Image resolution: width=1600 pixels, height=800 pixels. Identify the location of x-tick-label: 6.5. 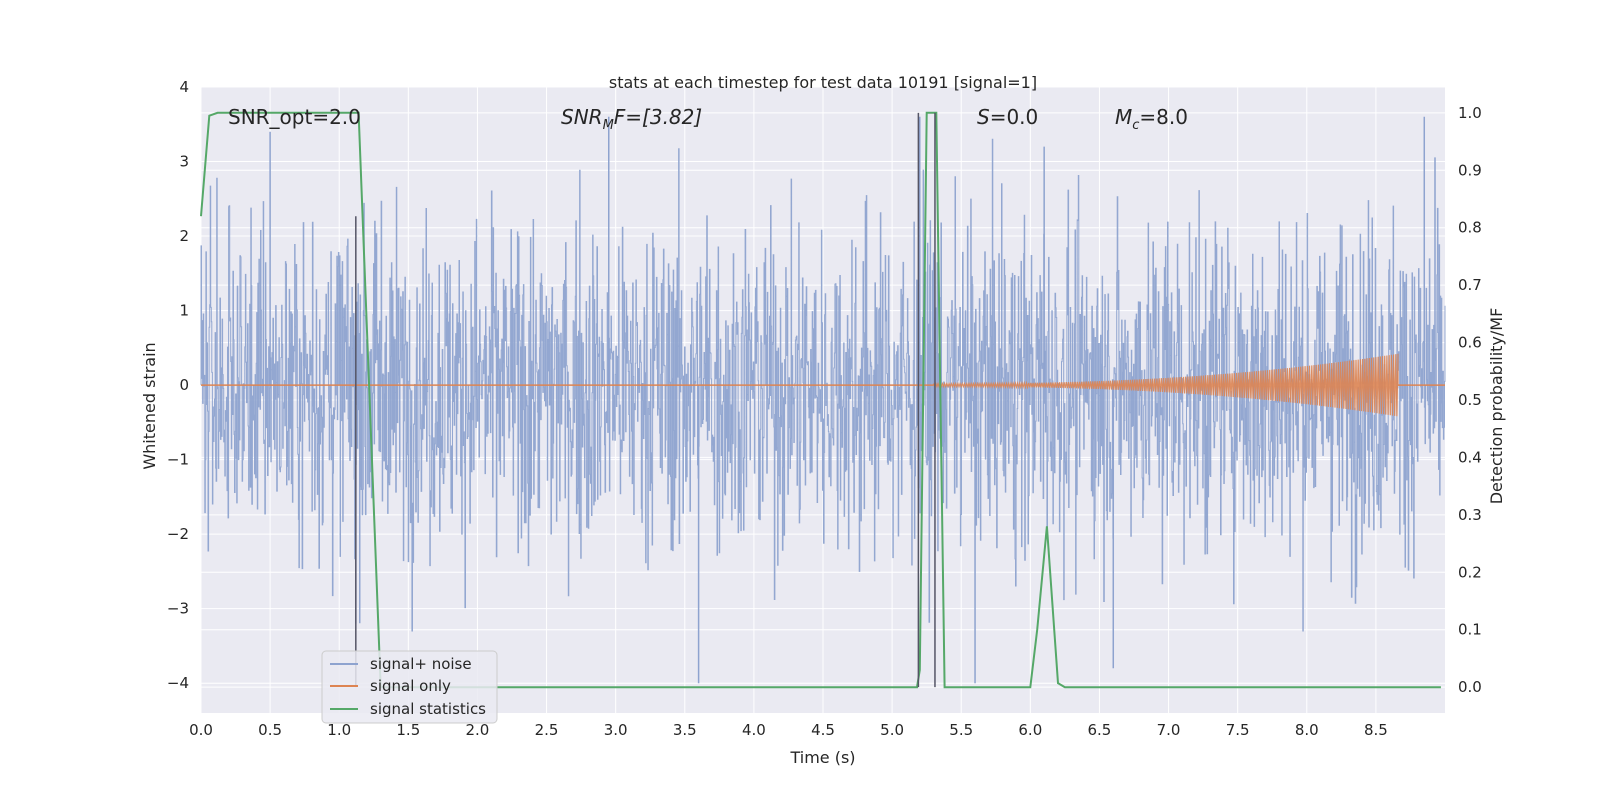
(1100, 730).